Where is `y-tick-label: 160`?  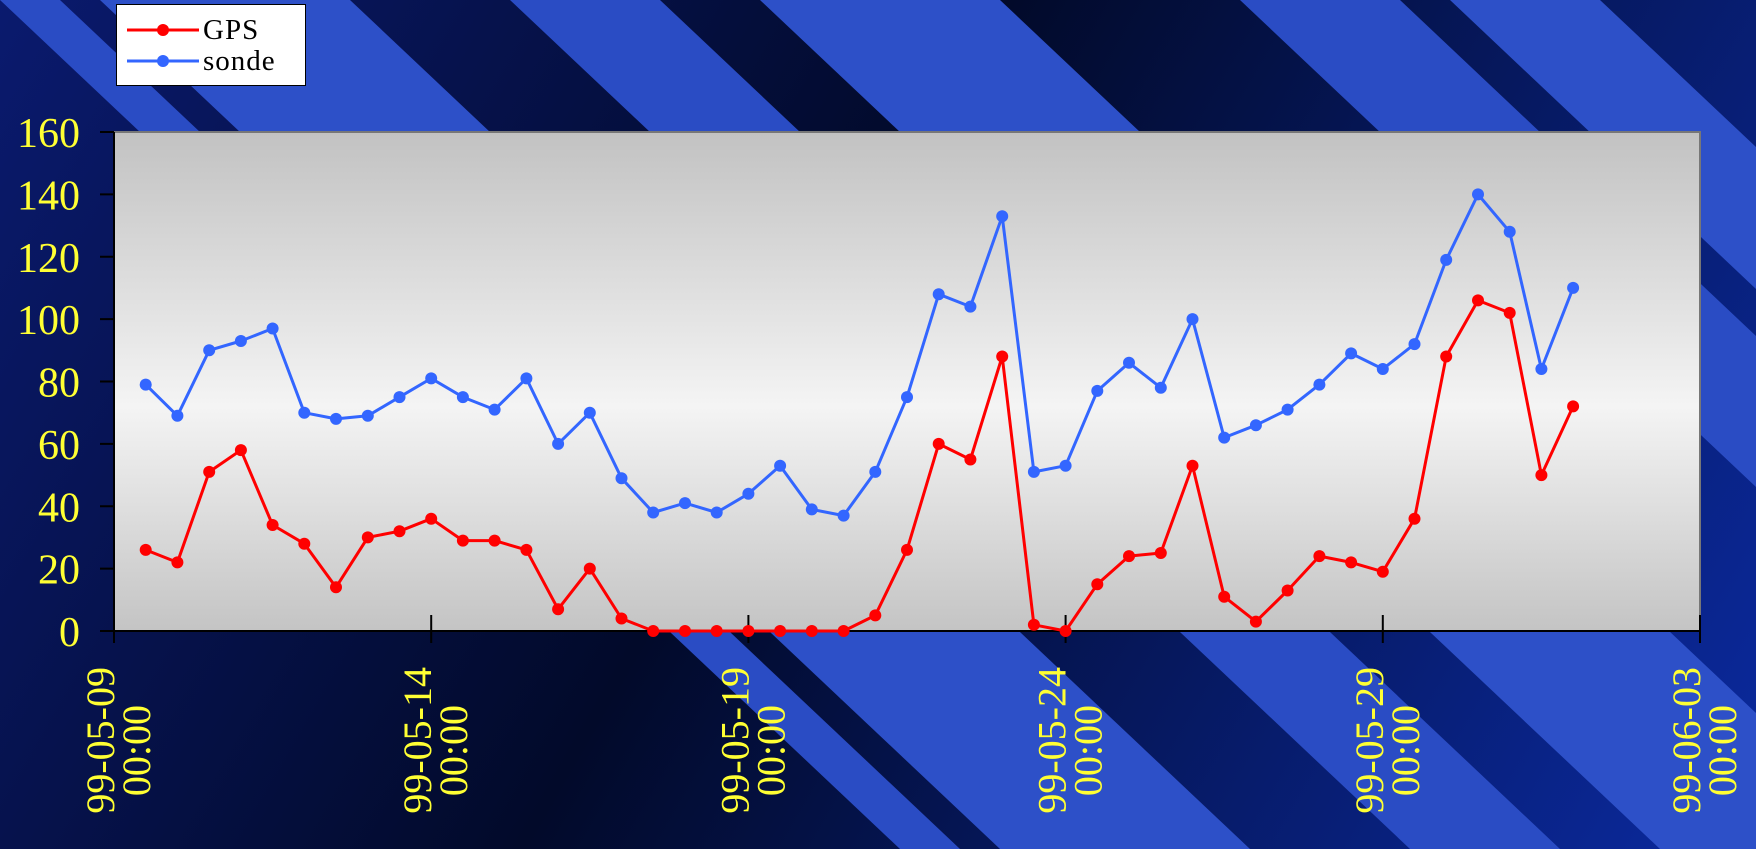 y-tick-label: 160 is located at coordinates (48, 134).